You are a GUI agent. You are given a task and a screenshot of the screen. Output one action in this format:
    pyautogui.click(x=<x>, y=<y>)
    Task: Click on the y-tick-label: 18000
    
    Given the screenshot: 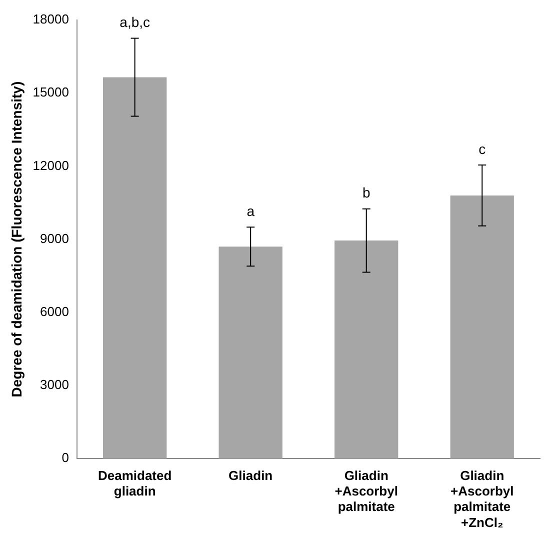 What is the action you would take?
    pyautogui.click(x=50, y=19)
    